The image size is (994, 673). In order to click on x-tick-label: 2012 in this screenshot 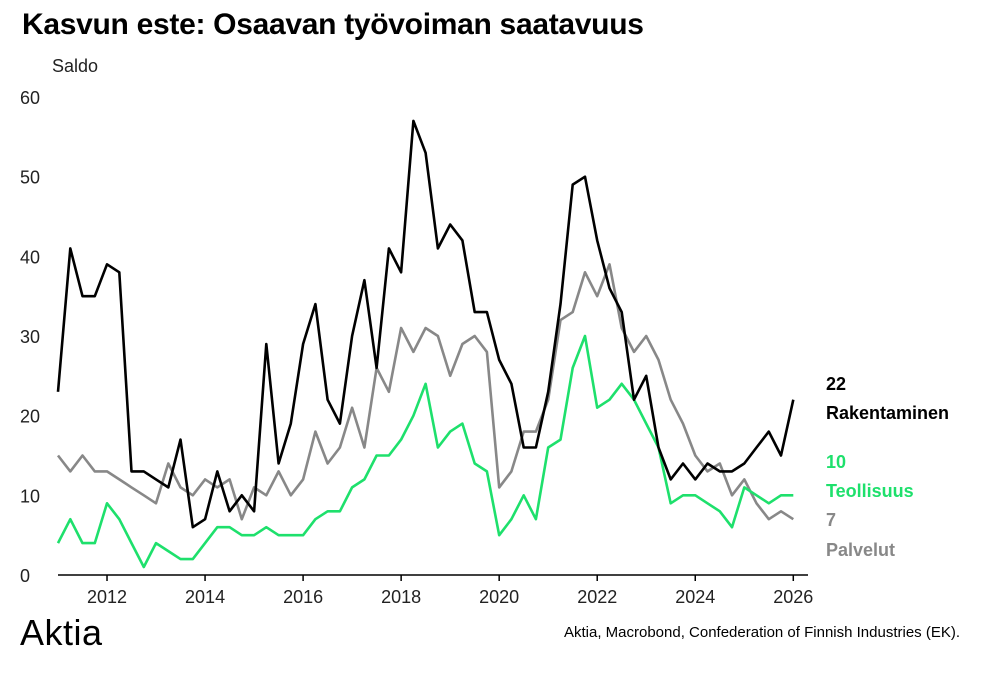, I will do `click(107, 597)`.